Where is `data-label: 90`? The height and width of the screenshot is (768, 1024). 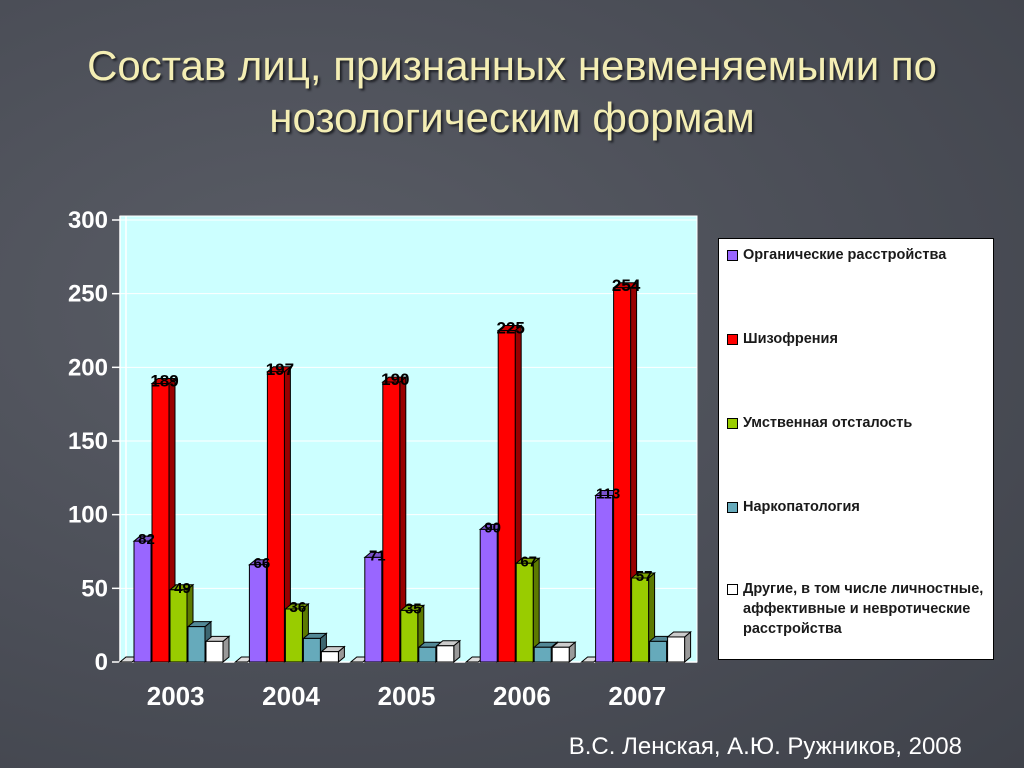 data-label: 90 is located at coordinates (492, 527).